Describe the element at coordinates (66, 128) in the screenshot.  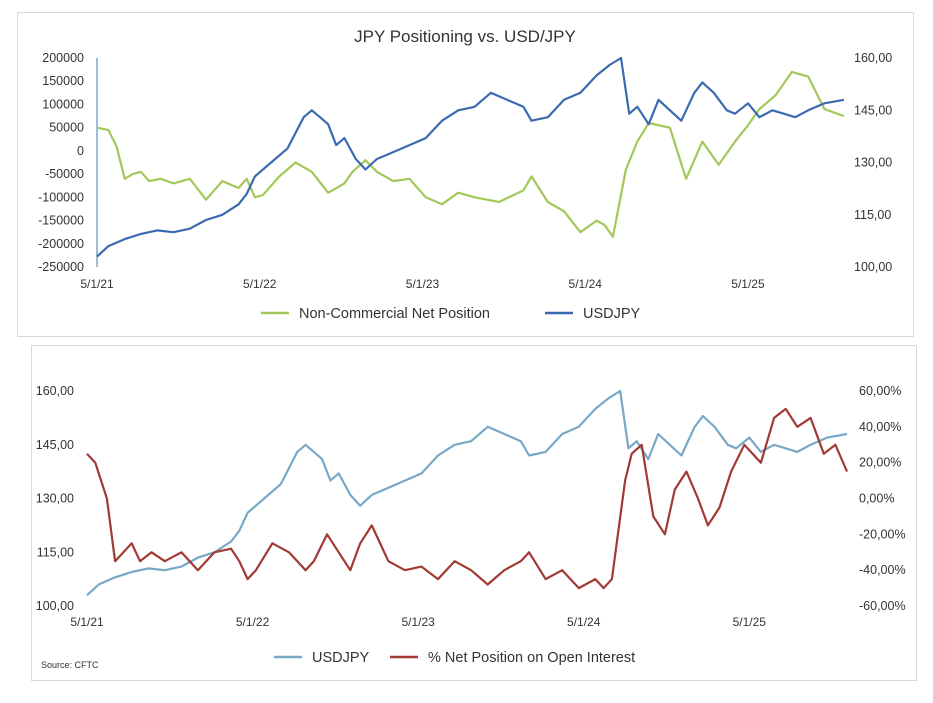
I see `y-left-tick-label: 50000` at that location.